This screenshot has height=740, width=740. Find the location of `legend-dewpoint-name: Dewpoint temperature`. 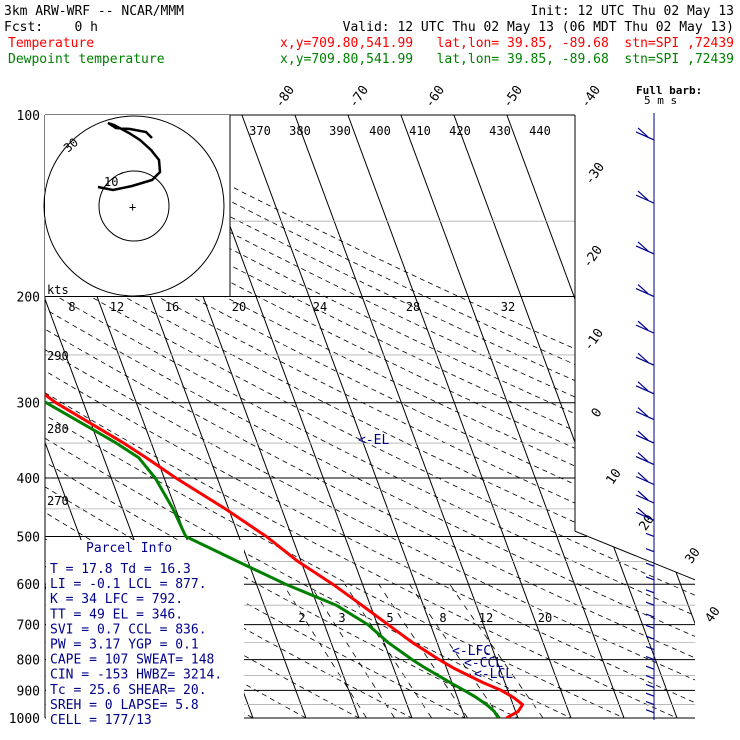

legend-dewpoint-name: Dewpoint temperature is located at coordinates (86, 59).